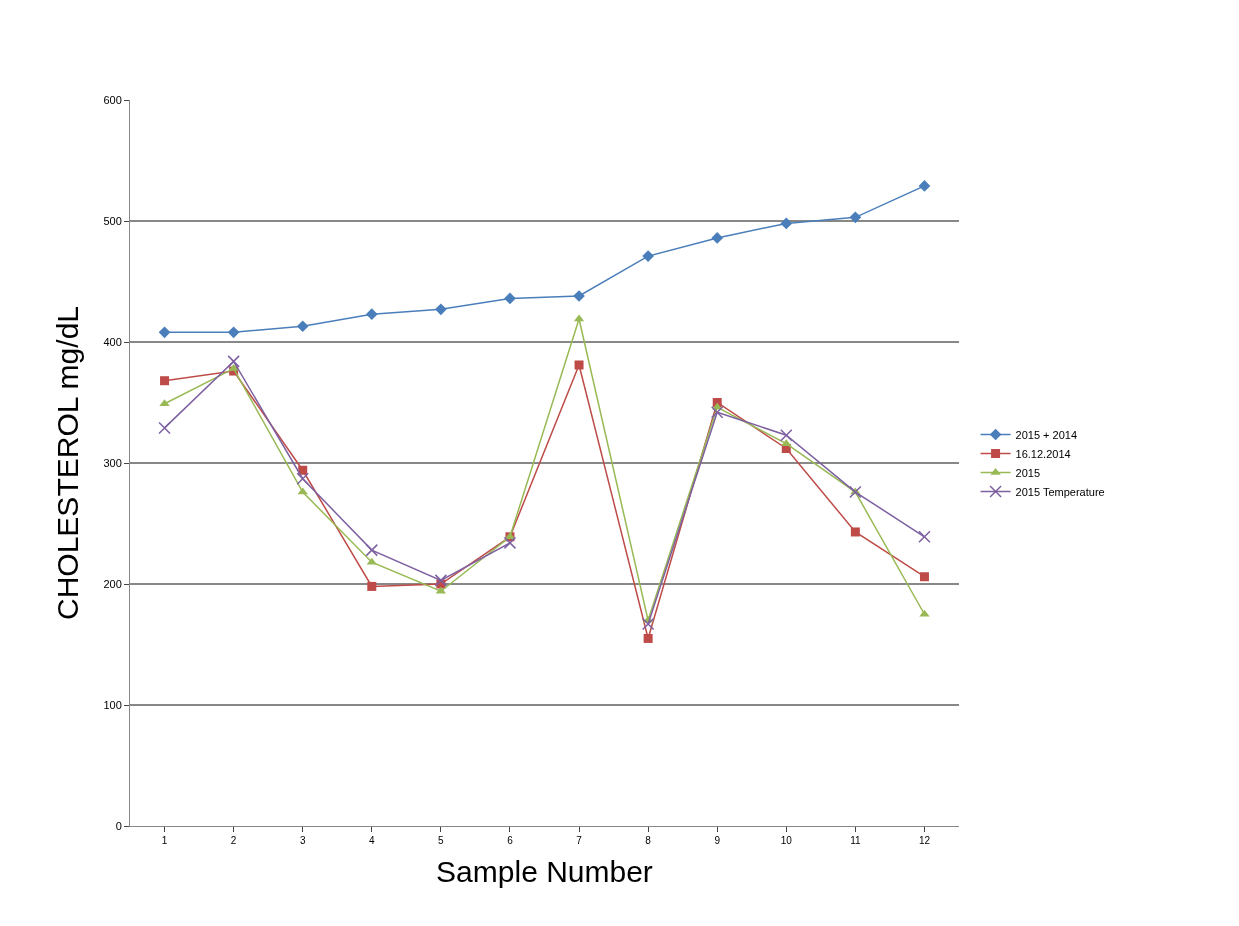  Describe the element at coordinates (1046, 434) in the screenshot. I see `legend-label: 2015 + 2014` at that location.